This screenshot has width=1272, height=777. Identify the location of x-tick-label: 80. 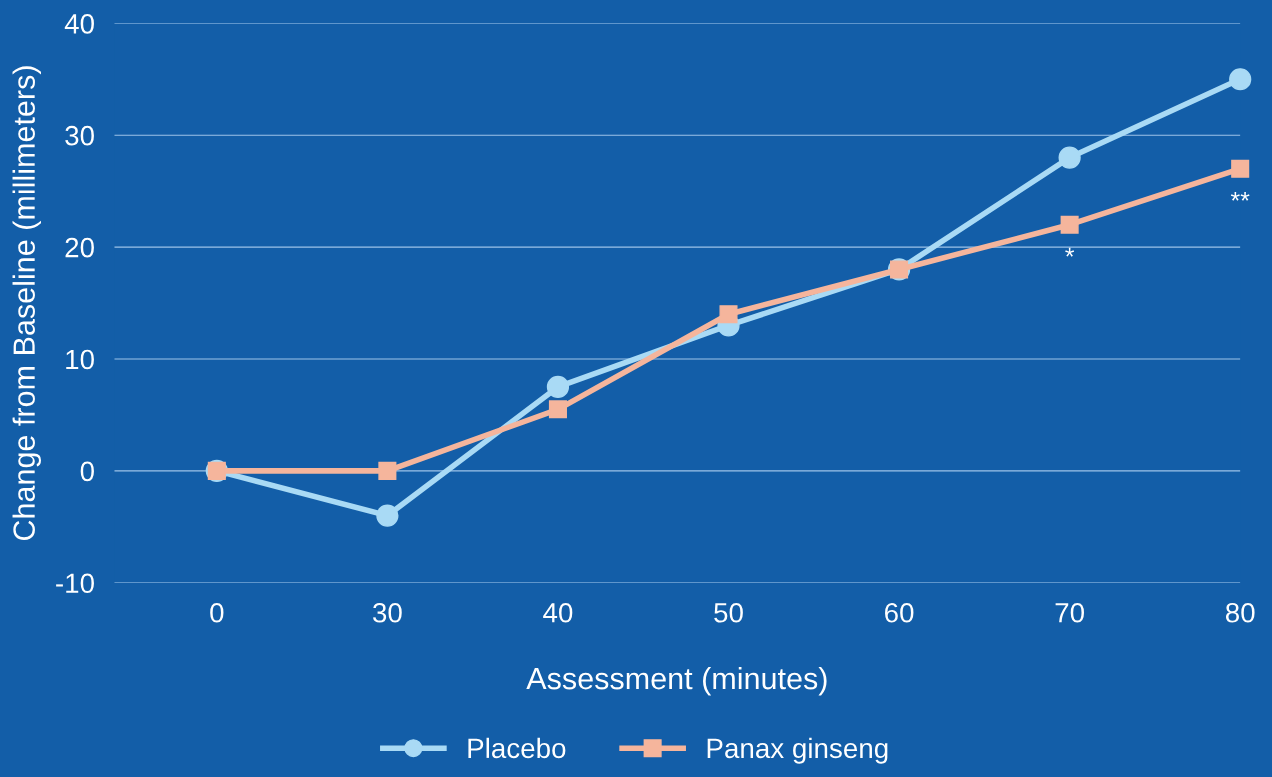
(1240, 612).